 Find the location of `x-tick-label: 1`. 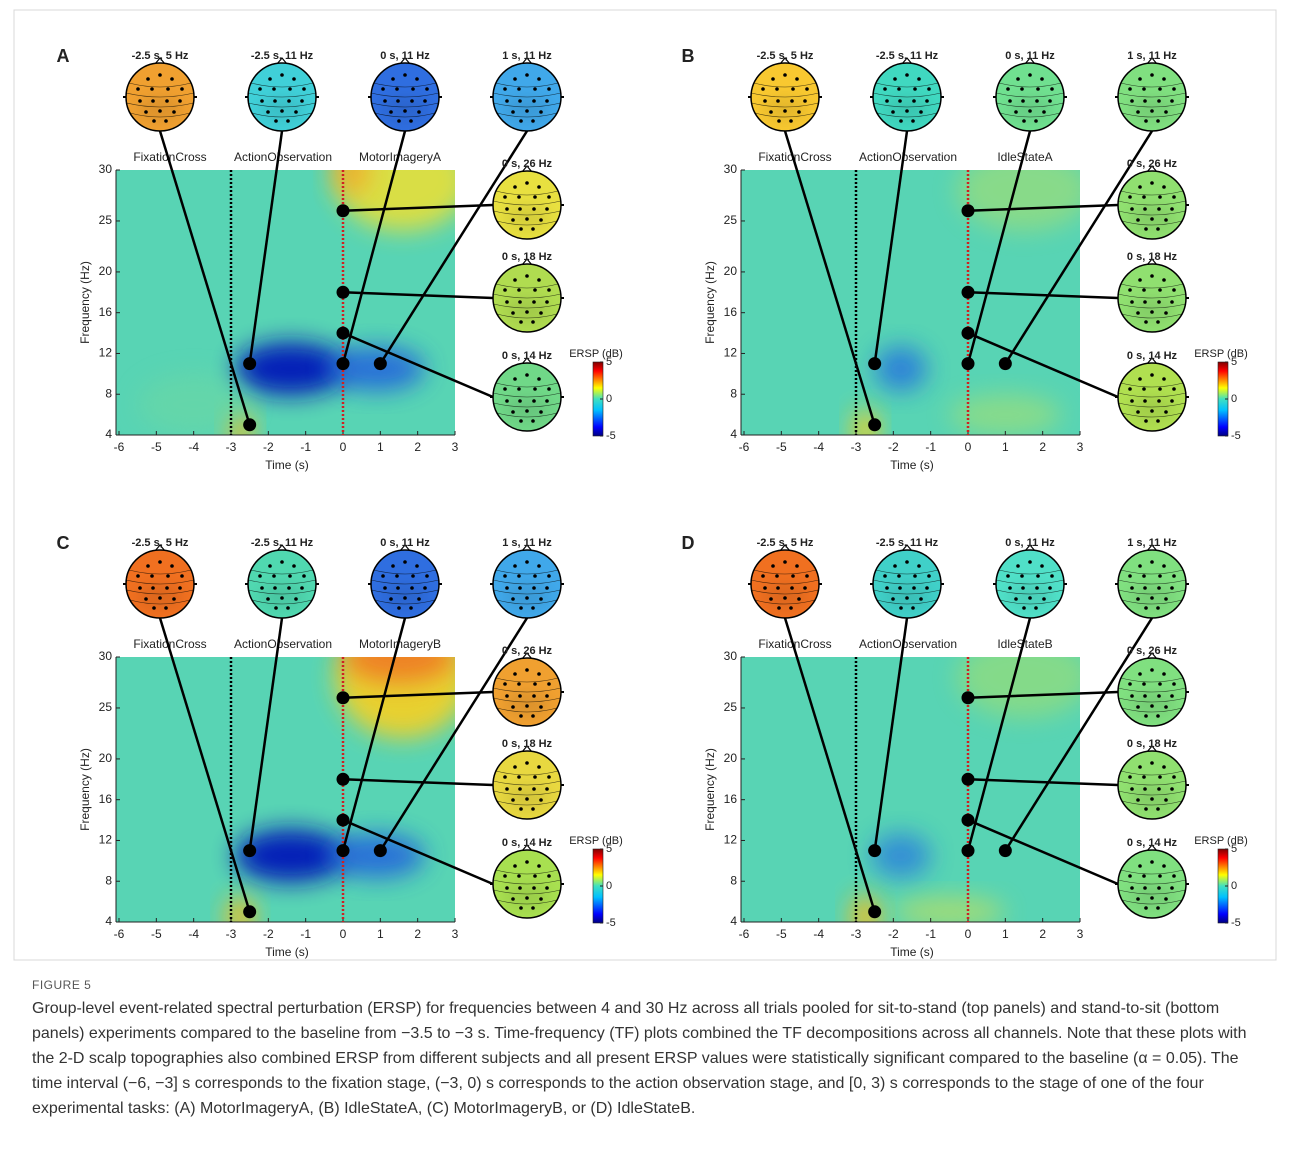

x-tick-label: 1 is located at coordinates (1005, 447).